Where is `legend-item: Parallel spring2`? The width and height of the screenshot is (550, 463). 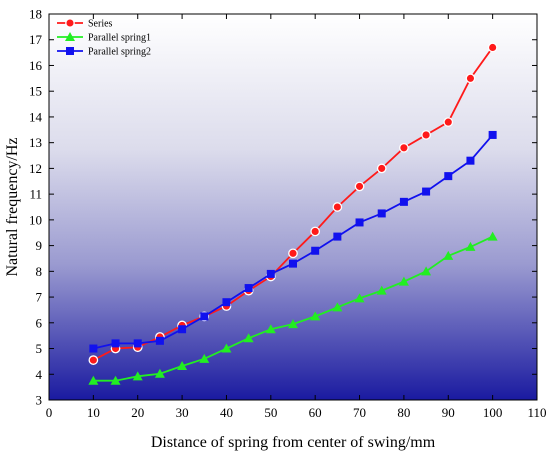 legend-item: Parallel spring2 is located at coordinates (104, 52).